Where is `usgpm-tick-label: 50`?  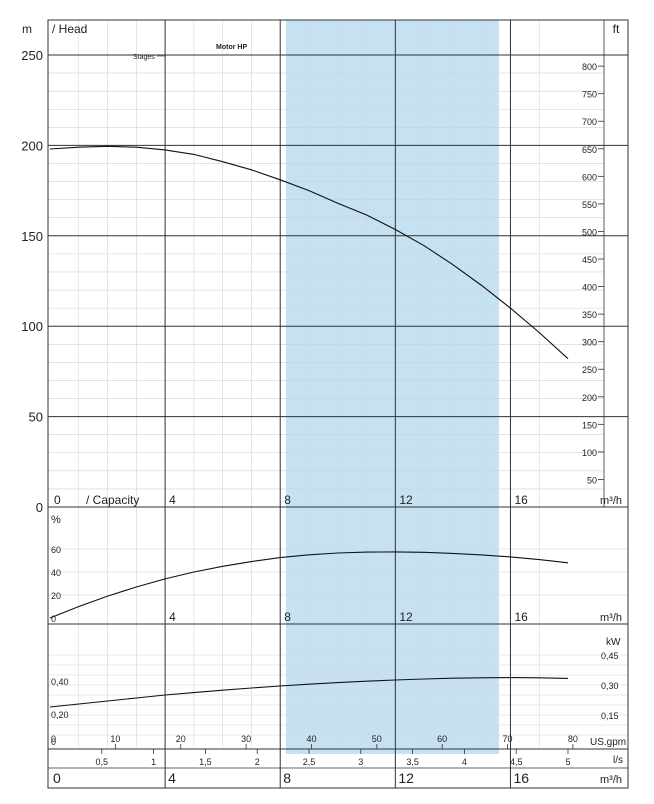
usgpm-tick-label: 50 is located at coordinates (377, 739).